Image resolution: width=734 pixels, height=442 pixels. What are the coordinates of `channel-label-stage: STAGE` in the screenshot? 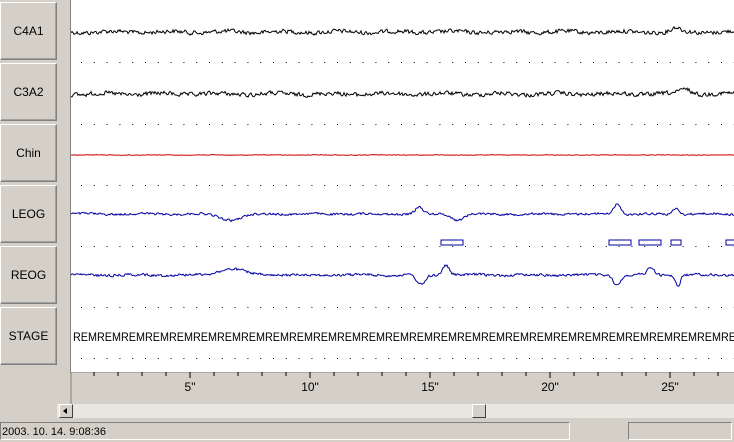 It's located at (28, 336).